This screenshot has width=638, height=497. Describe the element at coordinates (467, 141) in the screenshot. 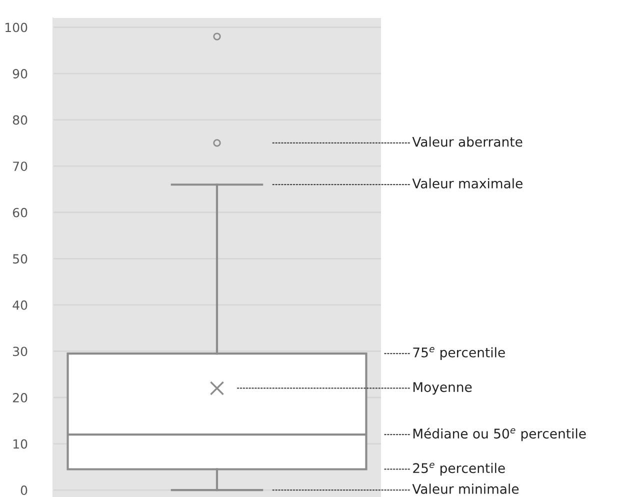

I see `text: Valeur aberrante` at that location.